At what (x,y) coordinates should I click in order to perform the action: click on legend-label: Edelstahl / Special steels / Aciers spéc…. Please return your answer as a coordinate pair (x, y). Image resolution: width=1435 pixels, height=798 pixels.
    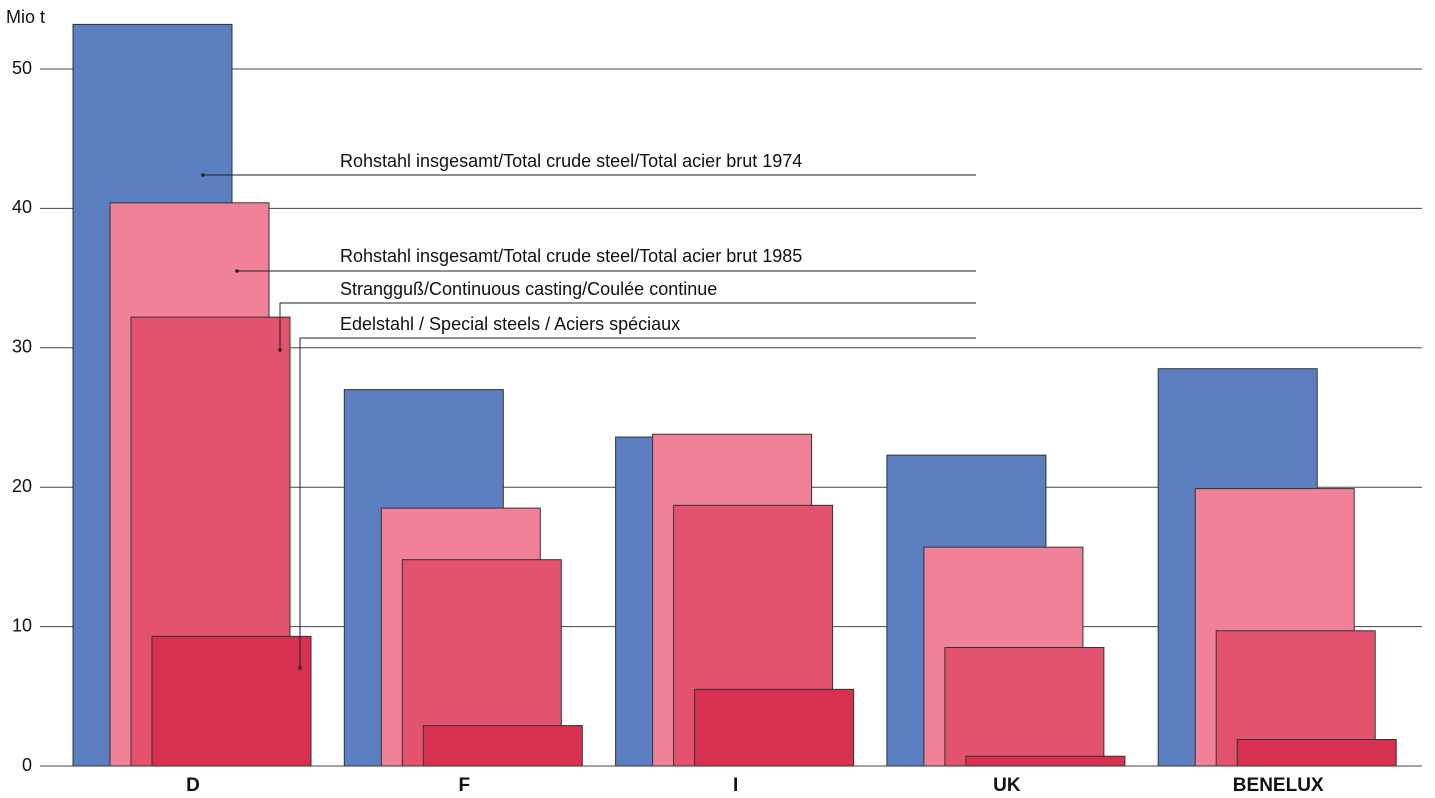
    Looking at the image, I should click on (510, 324).